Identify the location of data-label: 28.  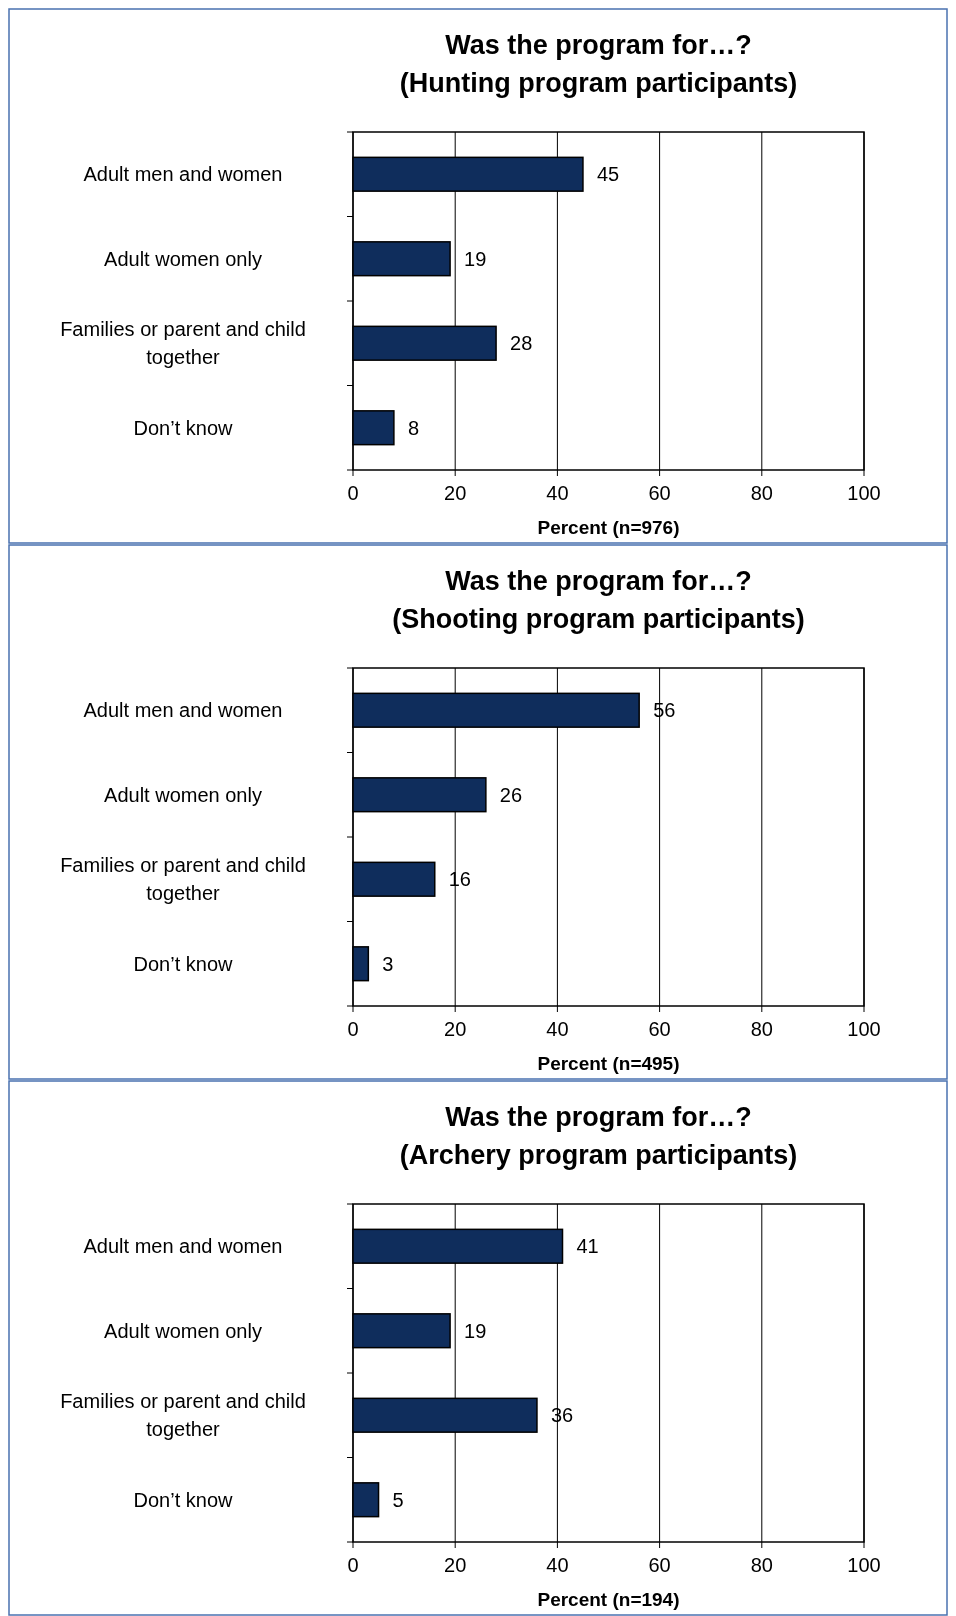
(521, 343).